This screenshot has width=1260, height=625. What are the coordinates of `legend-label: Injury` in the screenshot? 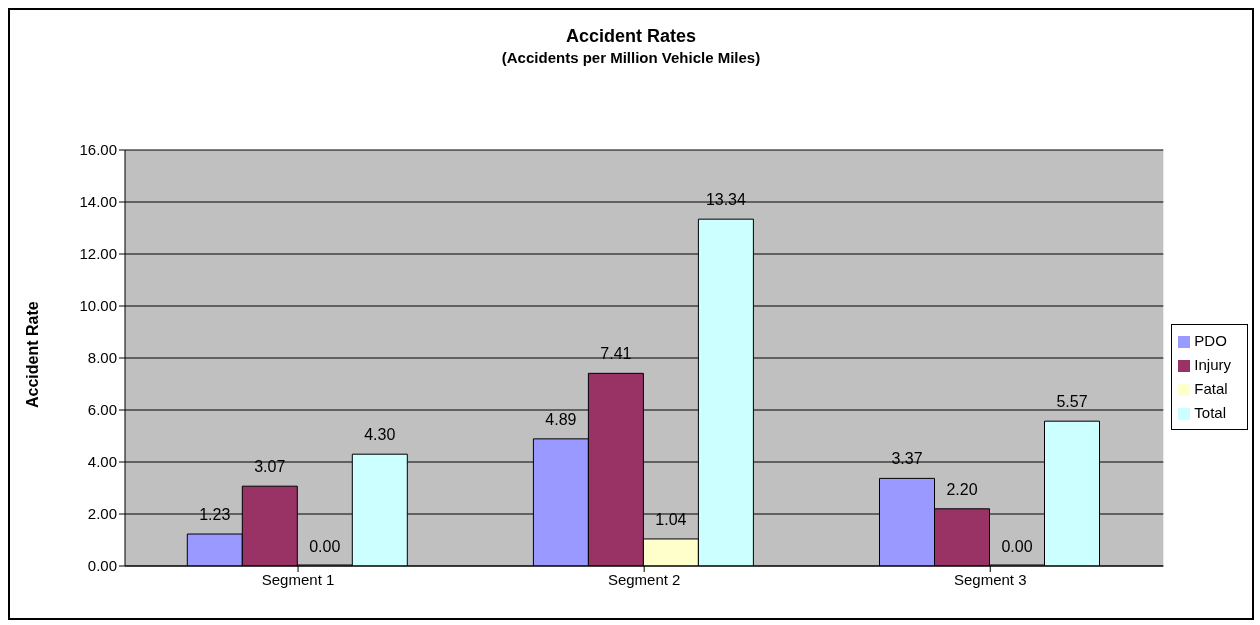 It's located at (1212, 364).